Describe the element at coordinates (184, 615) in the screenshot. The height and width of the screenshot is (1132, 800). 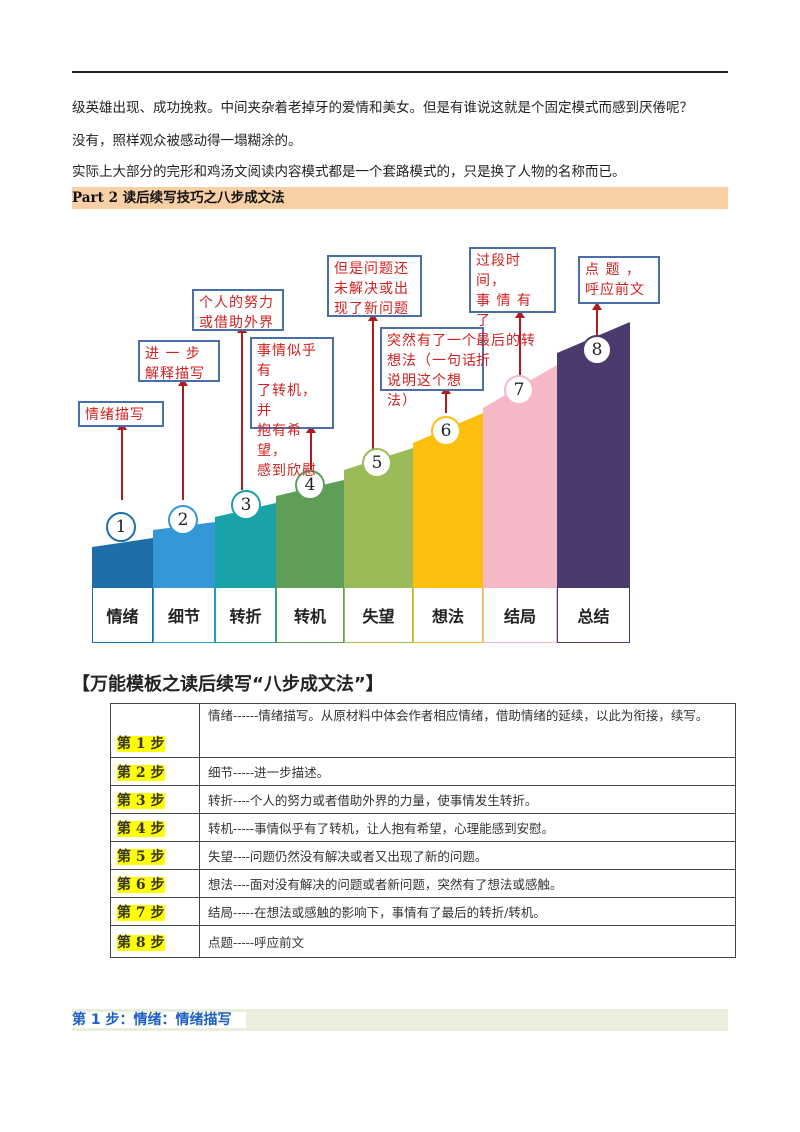
I see `step-label: 细节` at that location.